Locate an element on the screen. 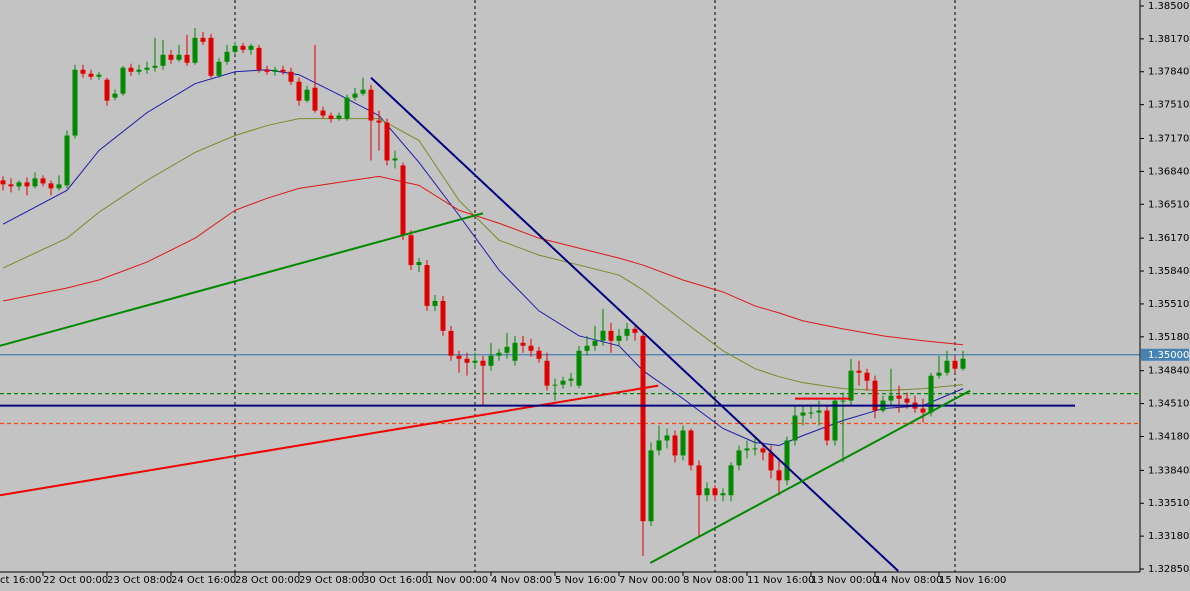  x-tick-label: 23 Oct 08:00 is located at coordinates (139, 580).